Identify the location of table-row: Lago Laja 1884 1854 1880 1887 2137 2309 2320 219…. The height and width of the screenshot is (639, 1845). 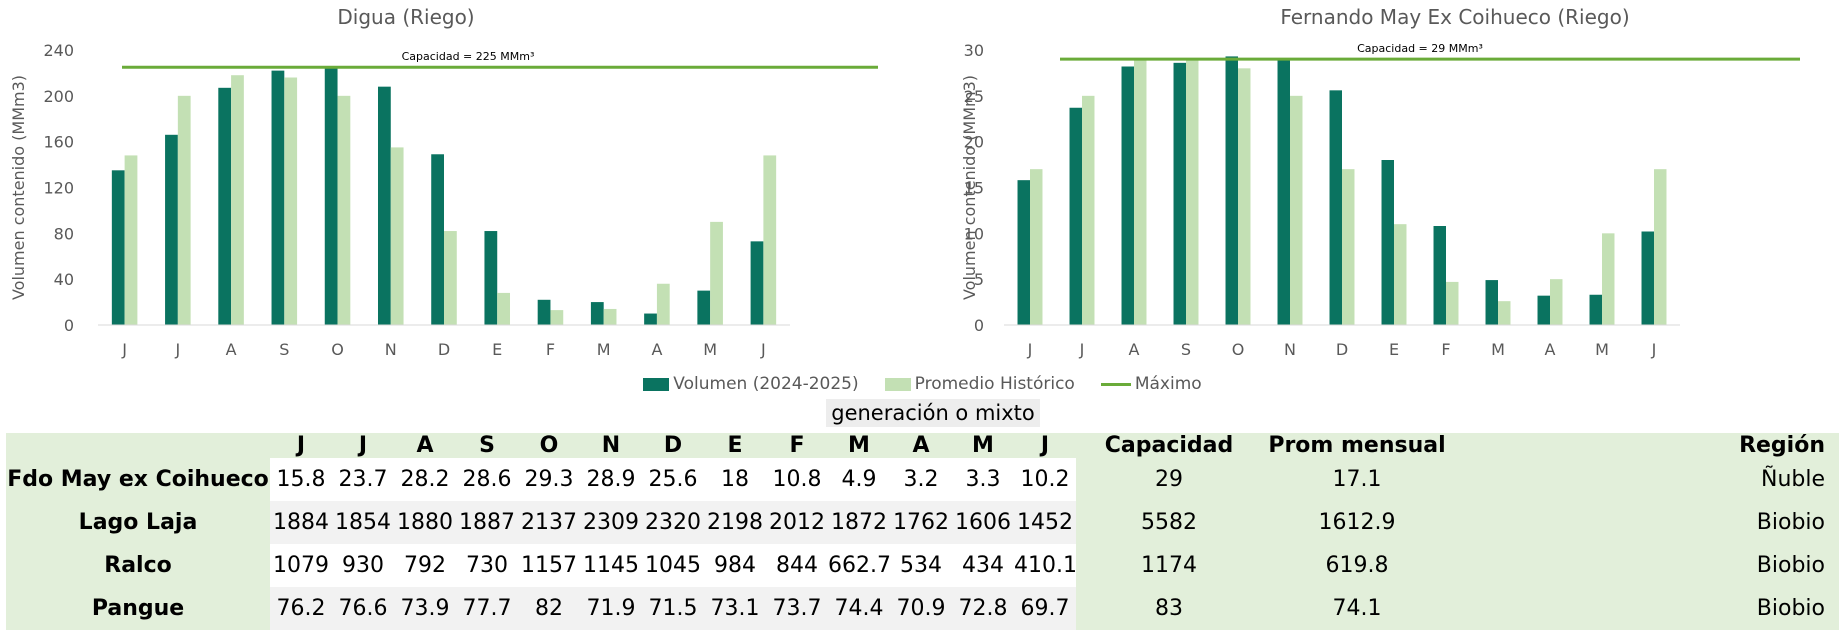
(922, 522).